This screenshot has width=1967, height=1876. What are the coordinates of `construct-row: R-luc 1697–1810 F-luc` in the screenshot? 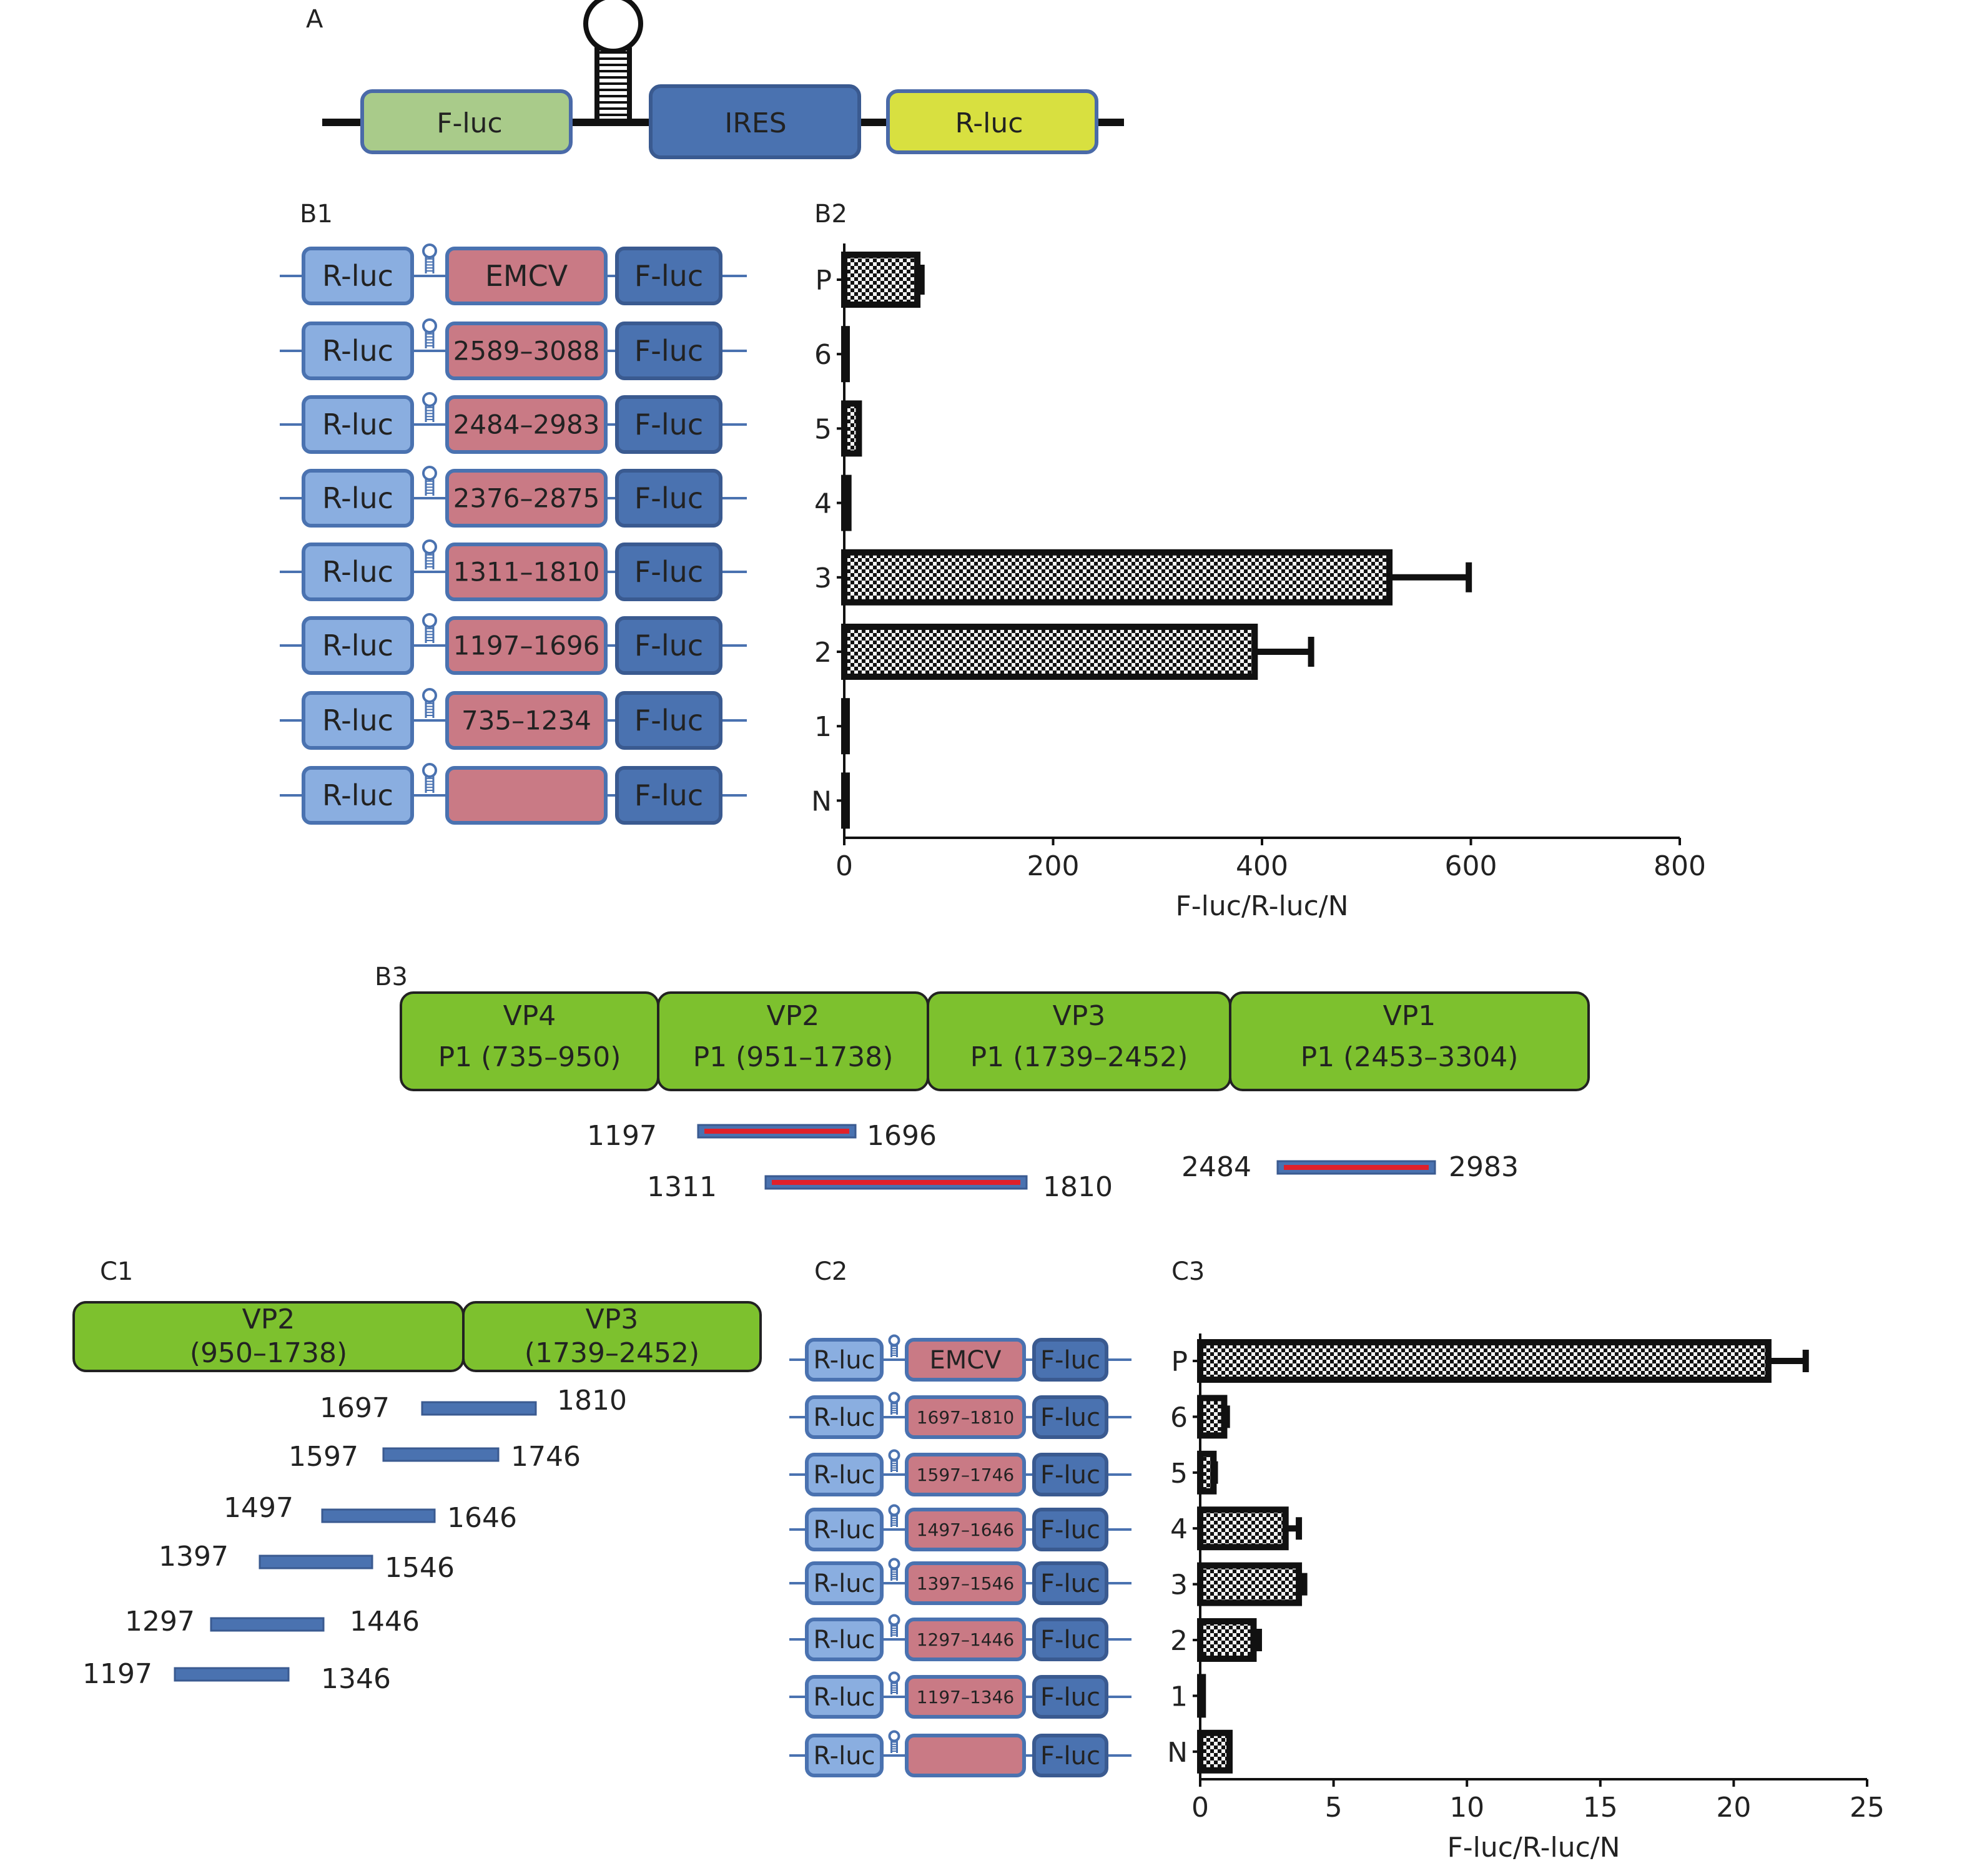 It's located at (960, 1415).